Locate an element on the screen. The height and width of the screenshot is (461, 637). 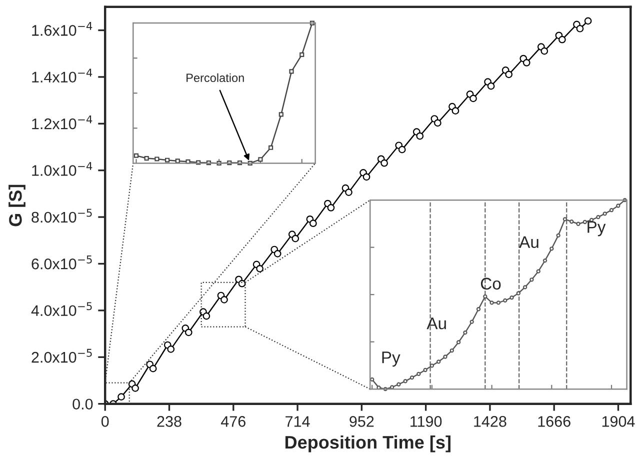
y-tick-label: 4.0x10$^{−5}$ is located at coordinates (61, 309).